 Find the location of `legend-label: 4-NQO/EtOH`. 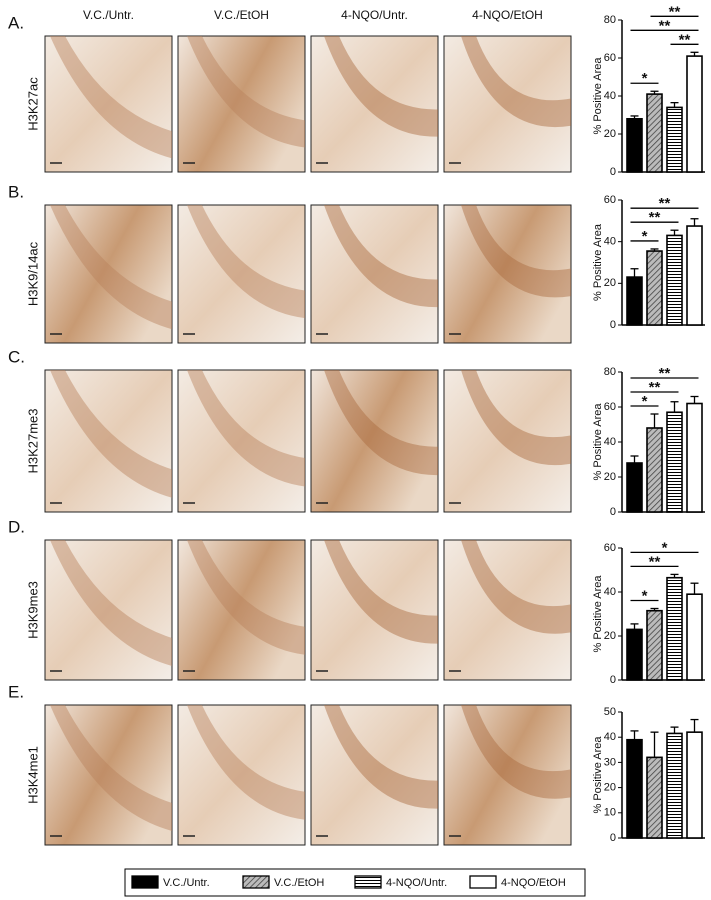

legend-label: 4-NQO/EtOH is located at coordinates (533, 883).